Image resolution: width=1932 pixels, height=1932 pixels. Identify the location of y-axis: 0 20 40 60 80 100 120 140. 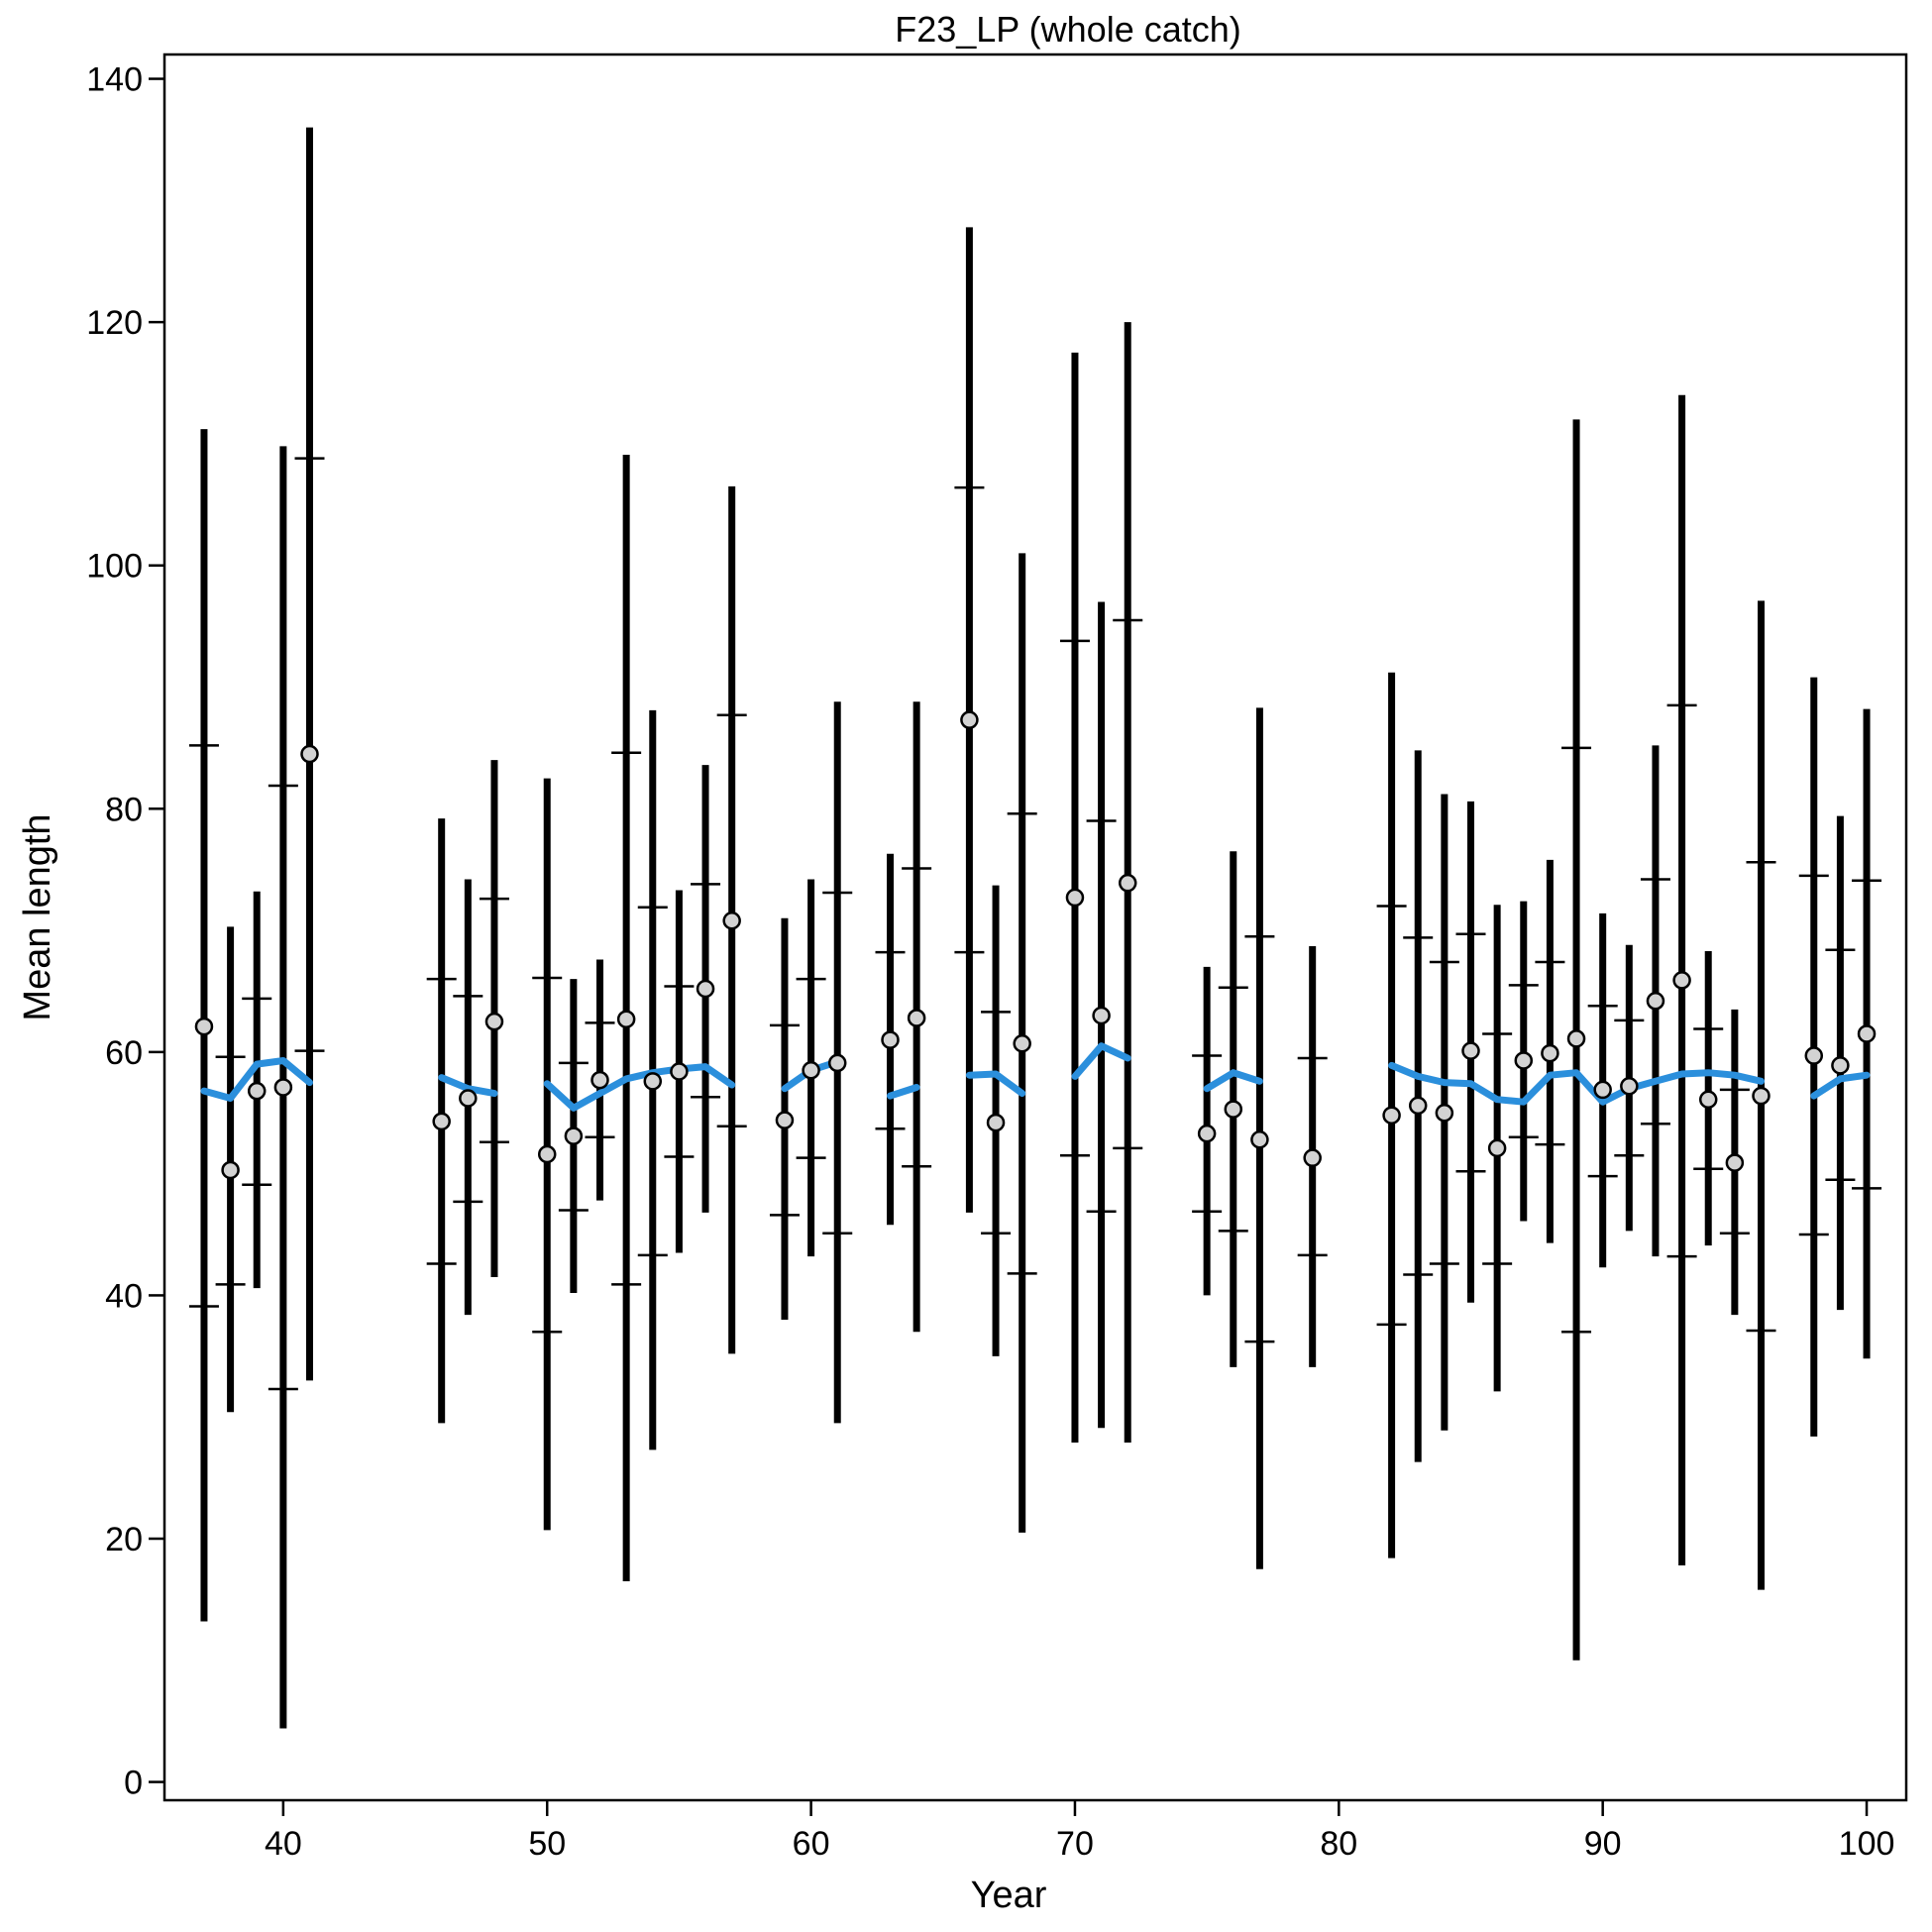
(125, 931).